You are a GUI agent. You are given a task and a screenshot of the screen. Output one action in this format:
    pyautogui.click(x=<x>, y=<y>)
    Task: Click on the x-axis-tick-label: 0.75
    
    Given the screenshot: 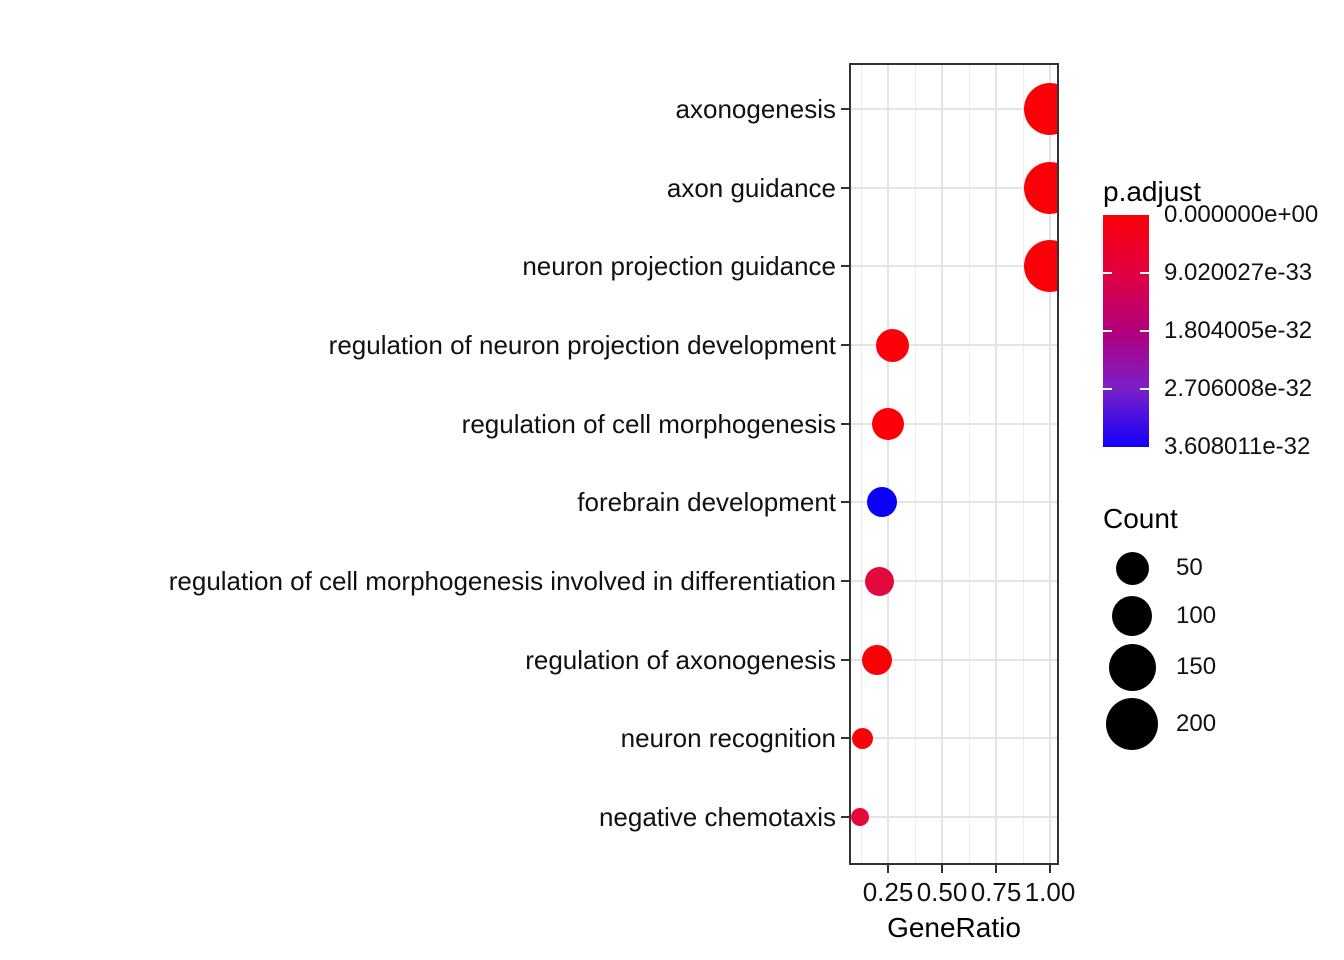 What is the action you would take?
    pyautogui.click(x=996, y=892)
    